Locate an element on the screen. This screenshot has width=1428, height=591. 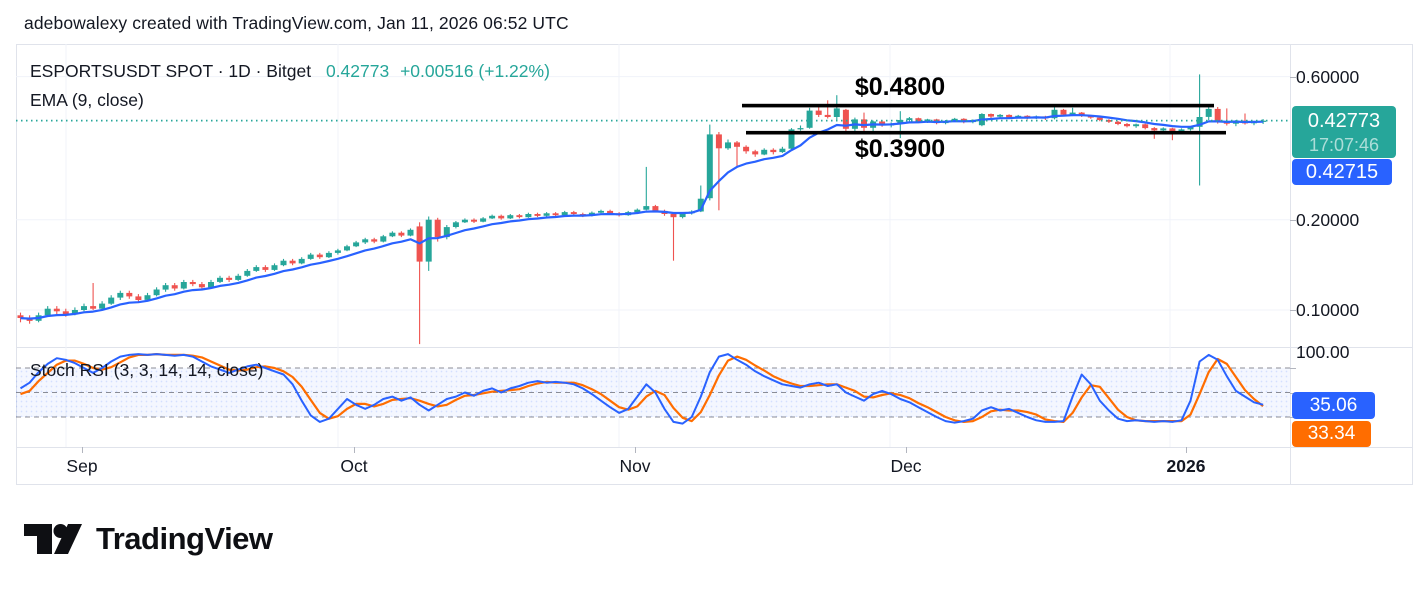
price-scale-separator is located at coordinates (1290, 264).